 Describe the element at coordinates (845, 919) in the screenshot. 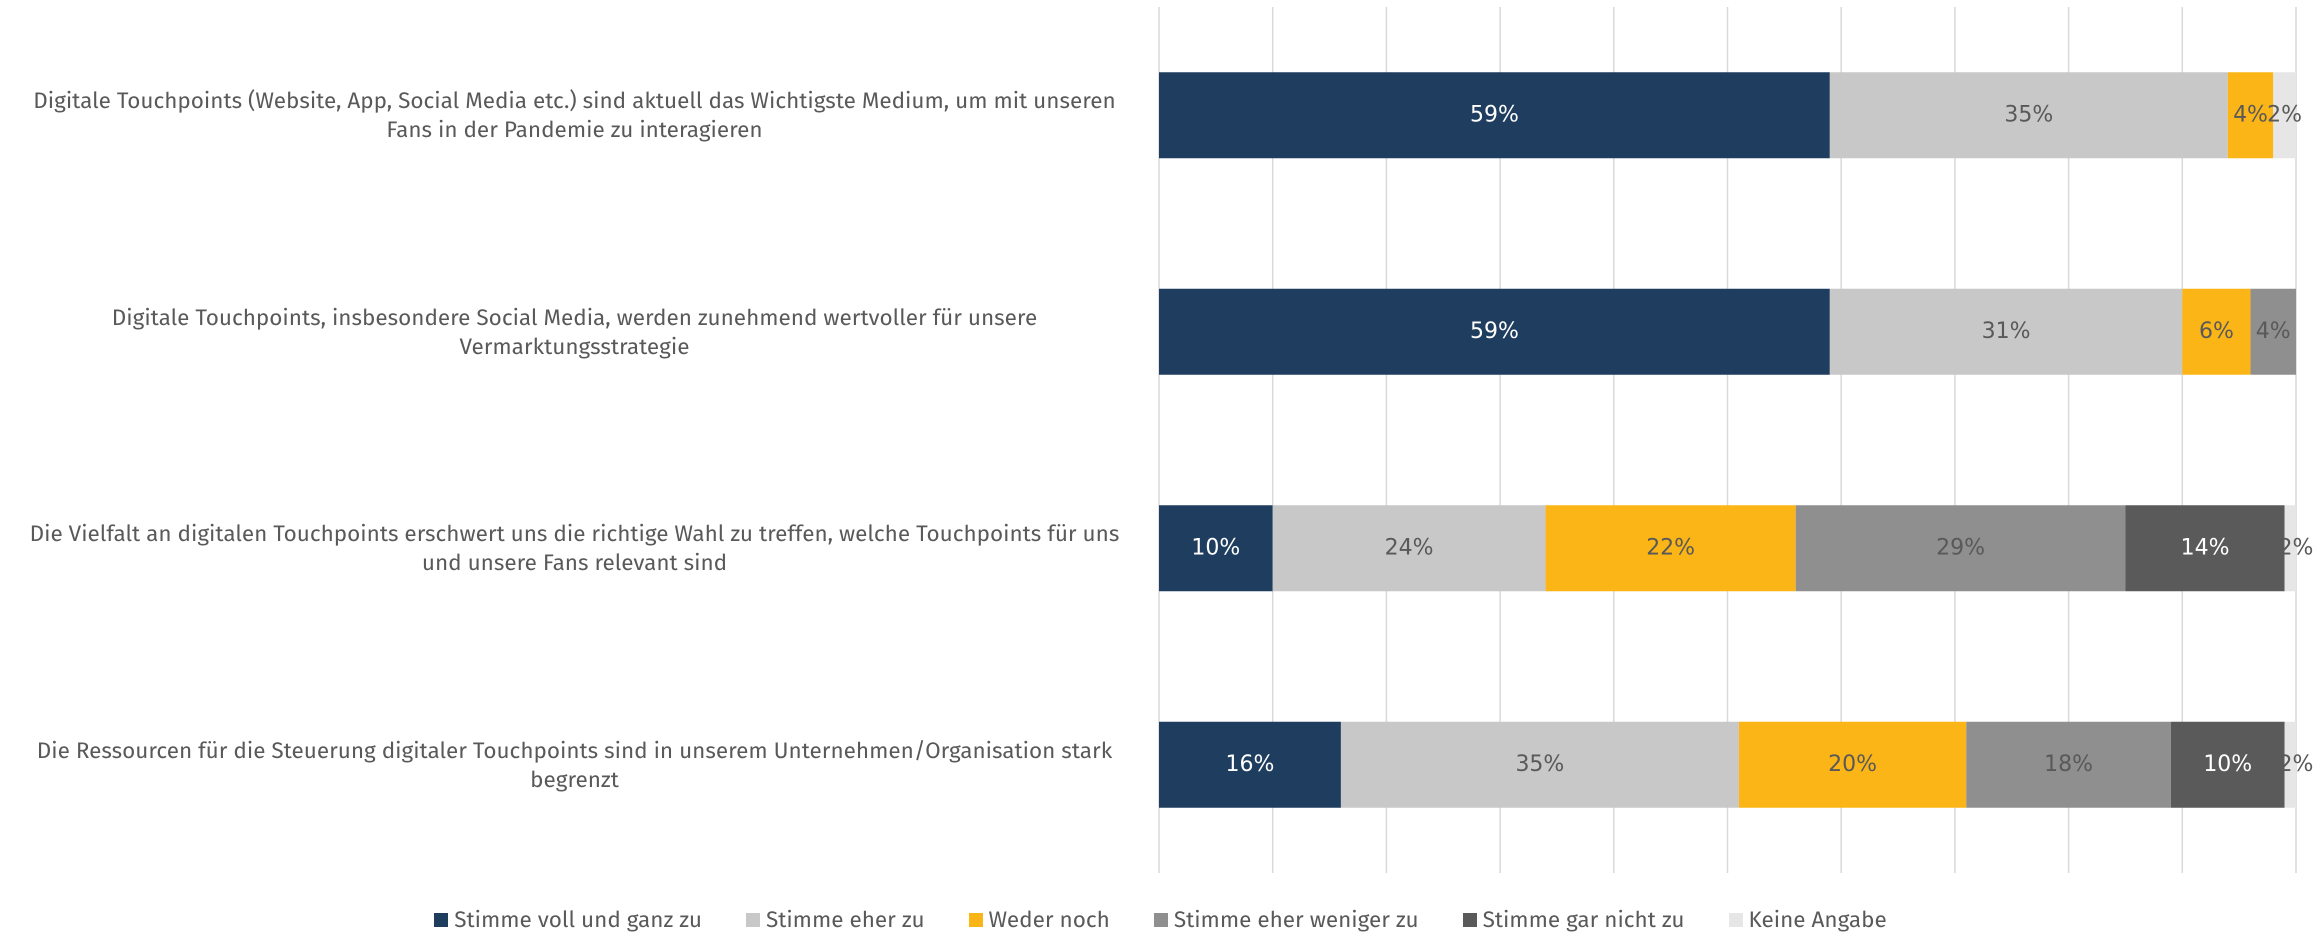

I see `legend-label: Stimme eher zu` at that location.